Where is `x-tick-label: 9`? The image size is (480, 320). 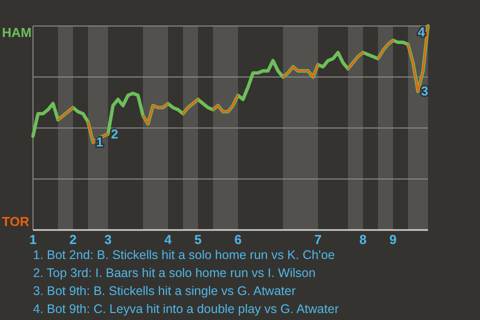 x-tick-label: 9 is located at coordinates (393, 239).